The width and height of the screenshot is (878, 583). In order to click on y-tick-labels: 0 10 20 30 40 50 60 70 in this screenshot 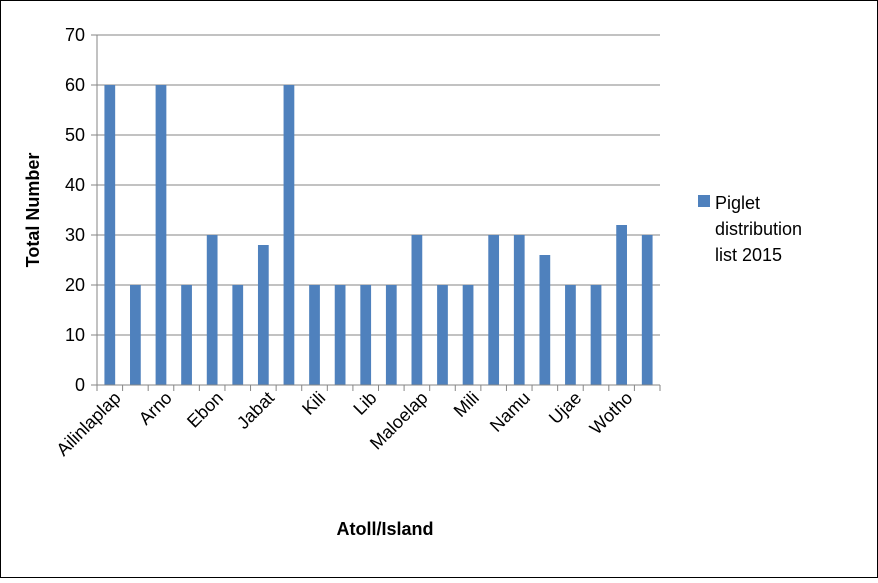, I will do `click(75, 210)`.